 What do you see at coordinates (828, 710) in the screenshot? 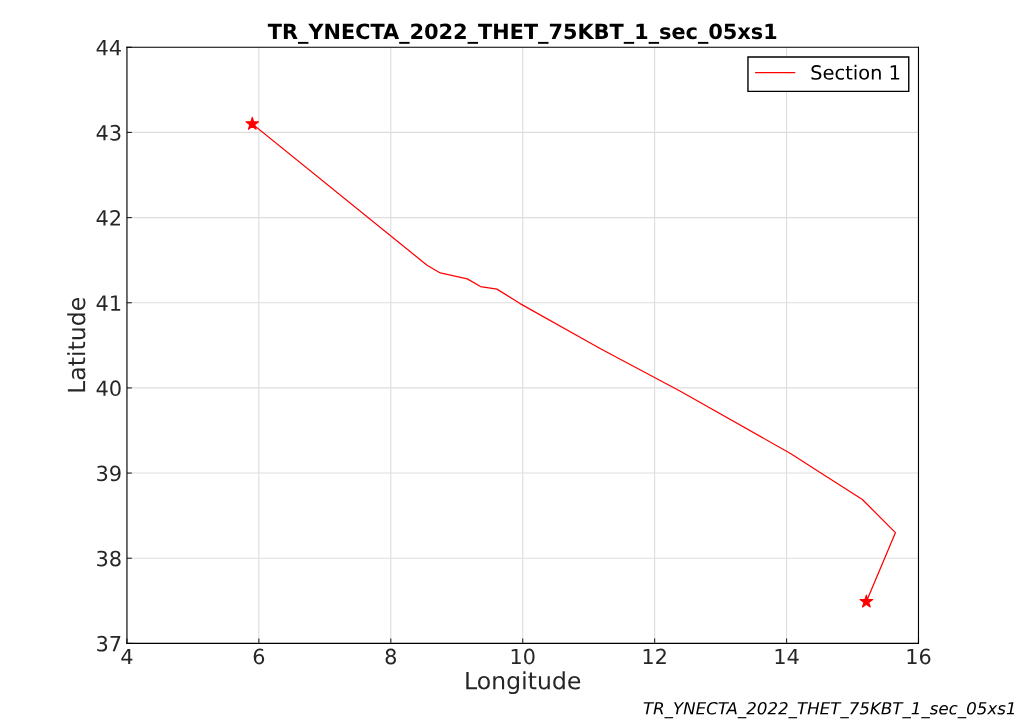
I see `text: TR_YNECTA_2022_THET_75KBT_1_sec_05xs1` at bounding box center [828, 710].